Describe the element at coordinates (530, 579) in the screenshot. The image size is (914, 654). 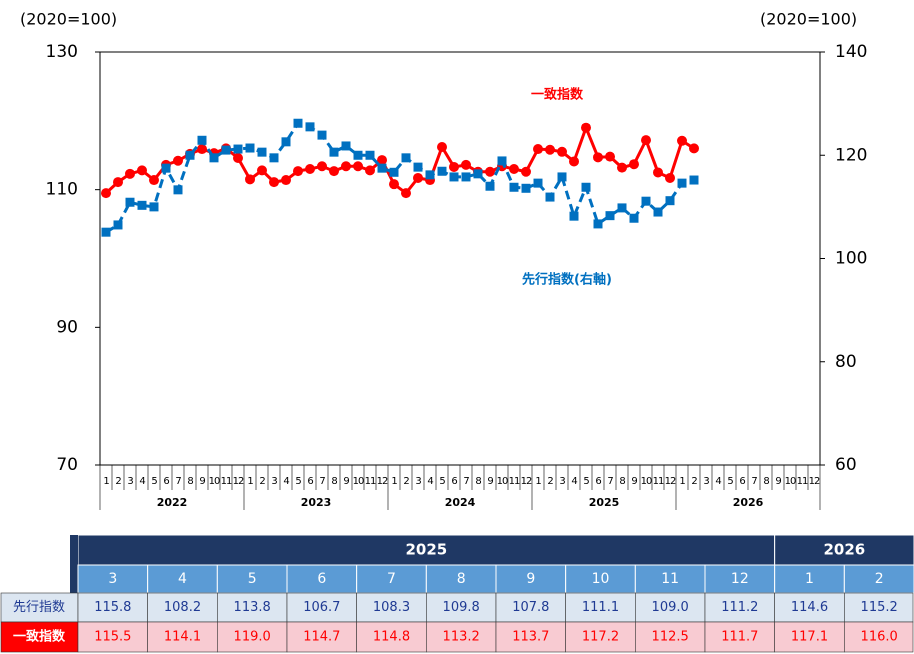
I see `month-header: 9` at that location.